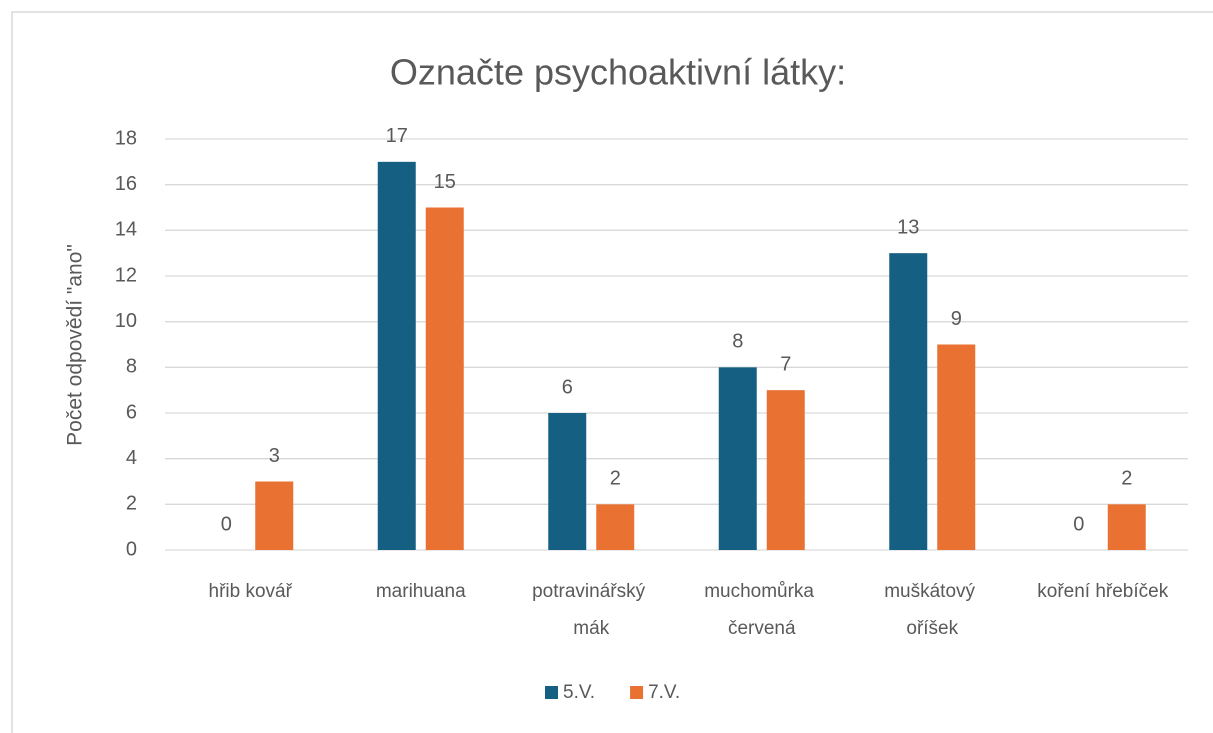  What do you see at coordinates (126, 184) in the screenshot?
I see `y-tick-label: 16` at bounding box center [126, 184].